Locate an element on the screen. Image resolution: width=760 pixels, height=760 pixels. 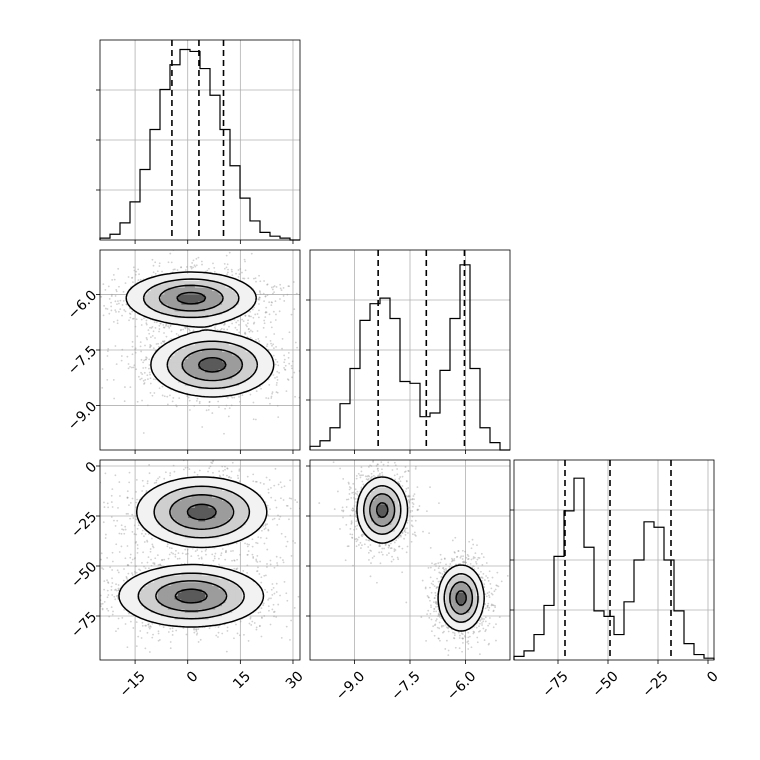
y-tick-label: −6.0 is located at coordinates (82, 304).